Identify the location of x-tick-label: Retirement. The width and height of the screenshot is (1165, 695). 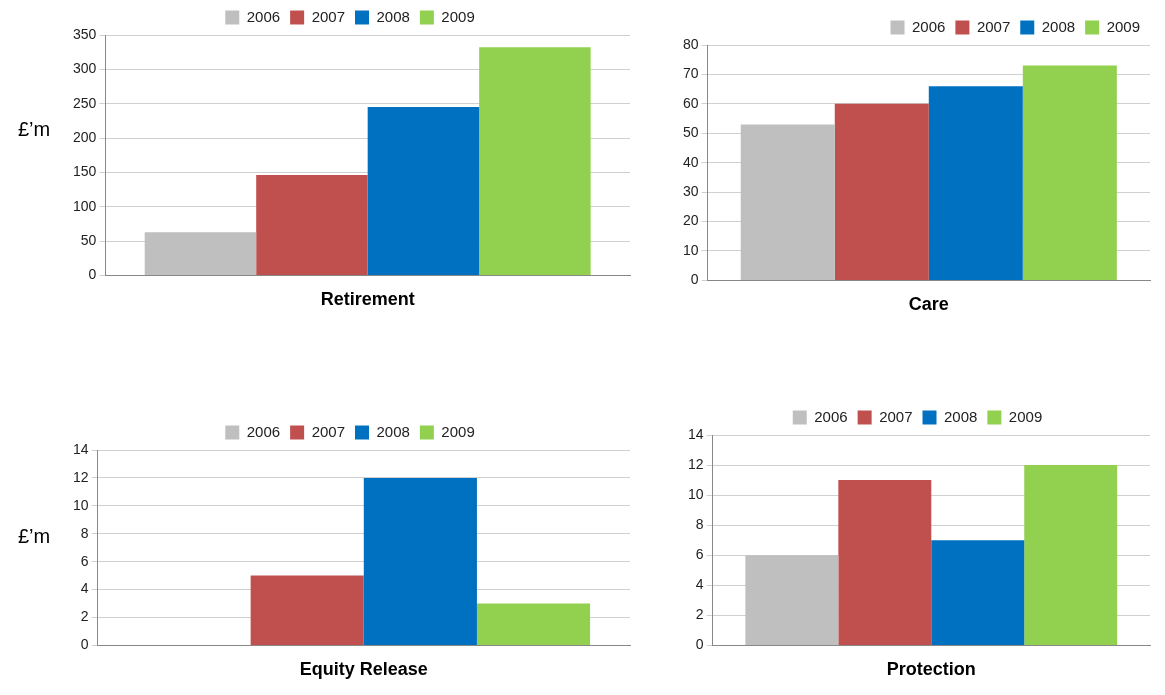
(367, 299).